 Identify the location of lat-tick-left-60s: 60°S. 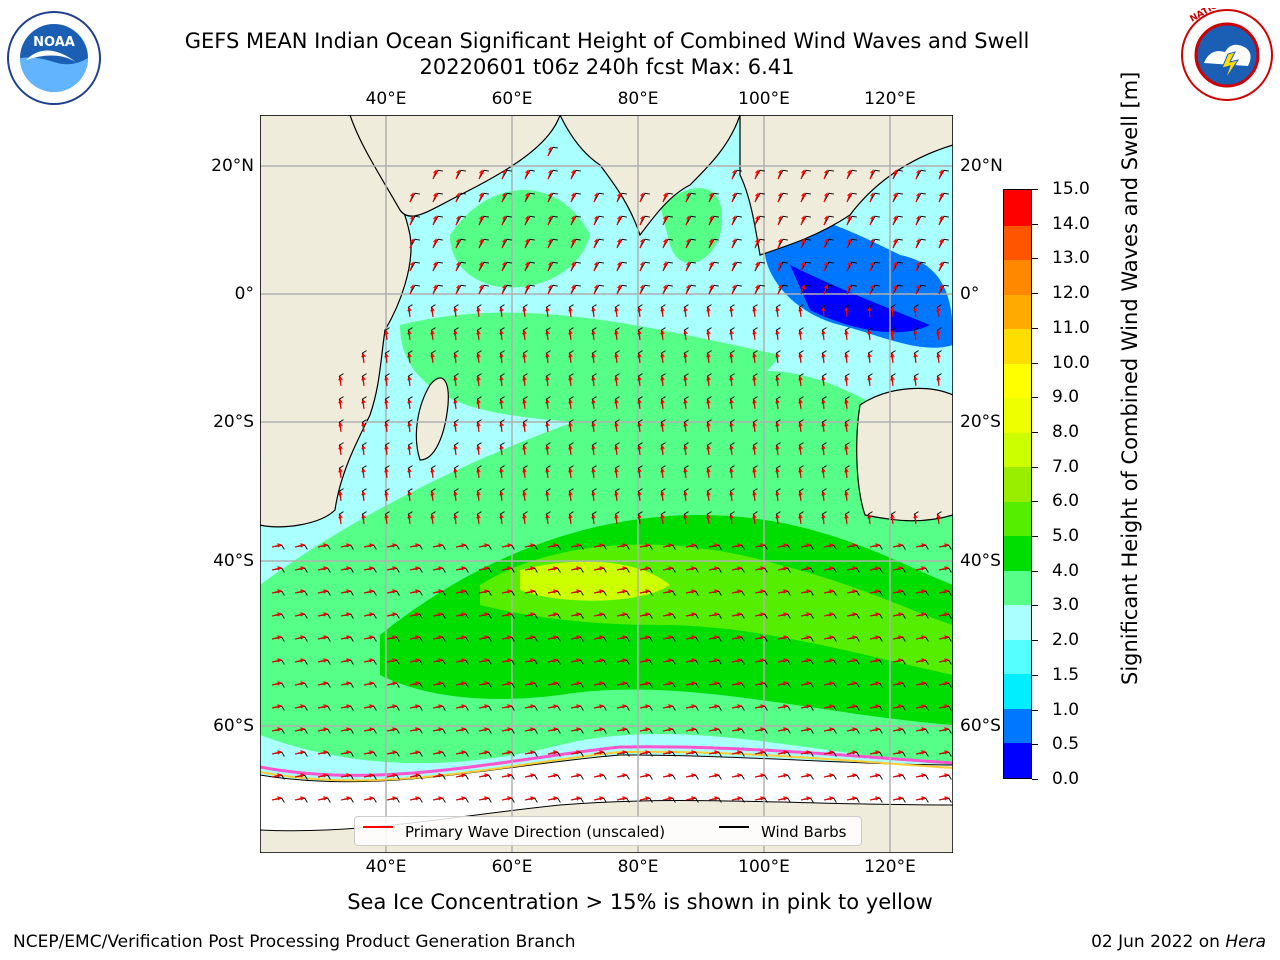
(233, 726).